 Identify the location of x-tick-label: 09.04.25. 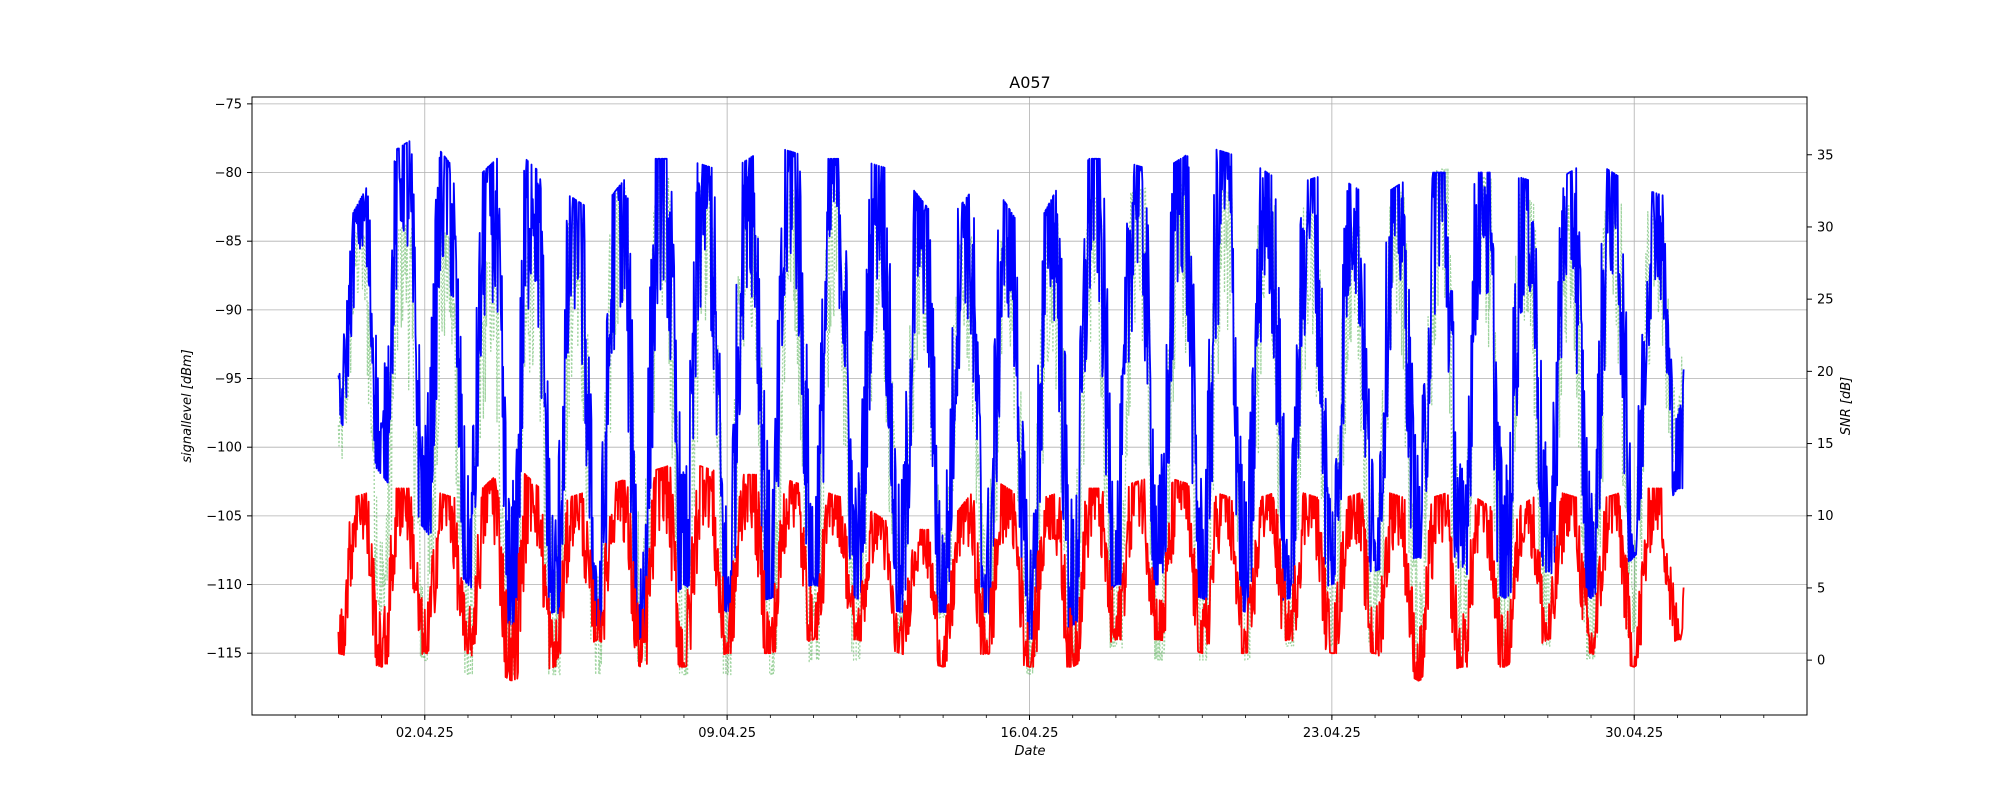
(727, 733).